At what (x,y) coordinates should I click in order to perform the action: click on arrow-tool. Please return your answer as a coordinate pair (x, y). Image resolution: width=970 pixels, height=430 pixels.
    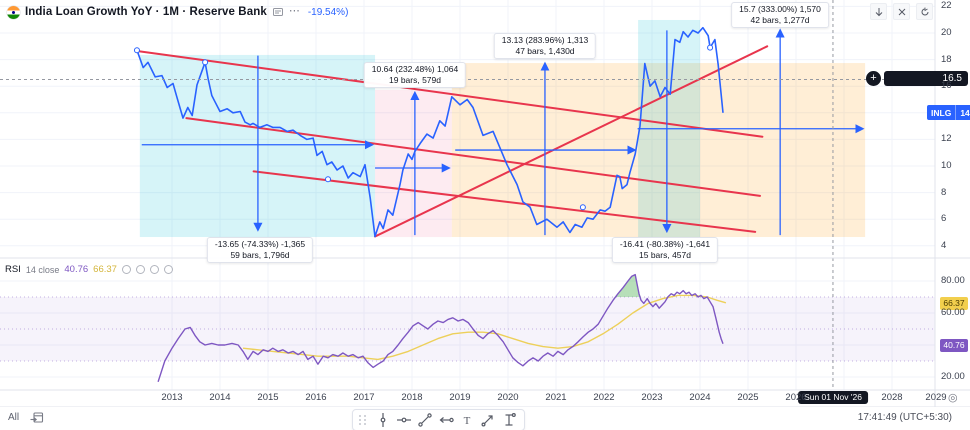
    Looking at the image, I should click on (487, 420).